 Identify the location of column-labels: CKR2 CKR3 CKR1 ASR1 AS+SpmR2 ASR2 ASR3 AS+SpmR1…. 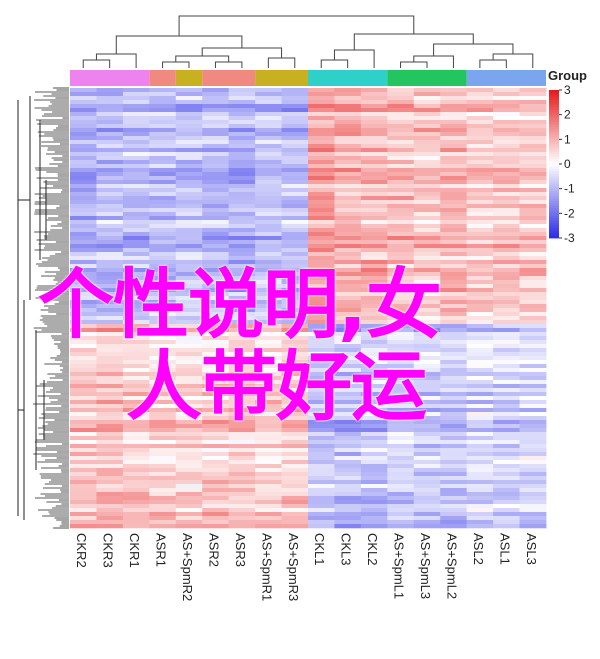
(306, 567).